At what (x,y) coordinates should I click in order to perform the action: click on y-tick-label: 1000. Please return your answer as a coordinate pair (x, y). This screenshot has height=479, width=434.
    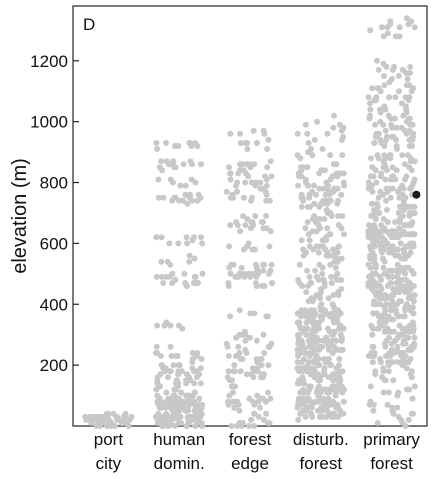
    Looking at the image, I should click on (49, 122).